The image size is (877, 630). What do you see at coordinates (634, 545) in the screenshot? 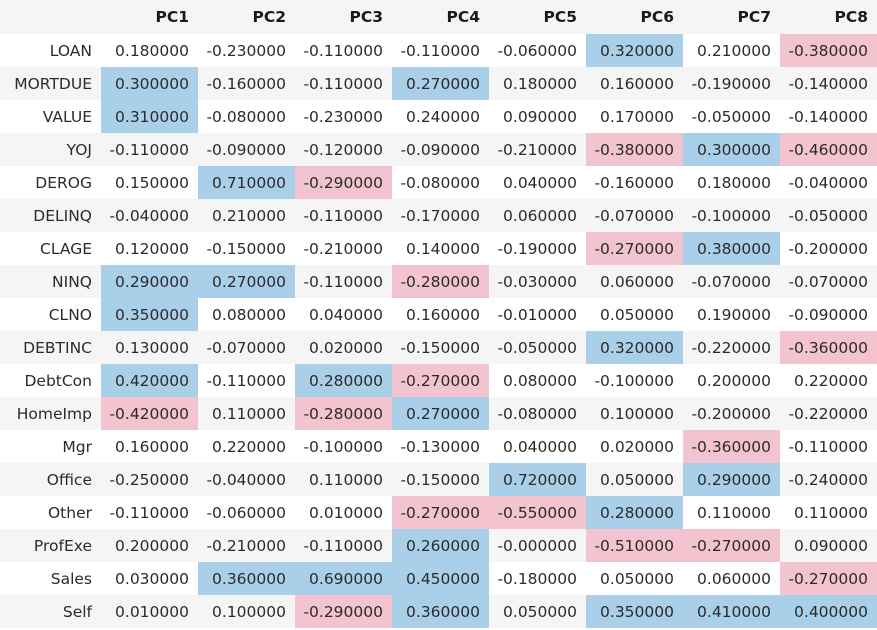
I see `loading-cell: -0.510000` at bounding box center [634, 545].